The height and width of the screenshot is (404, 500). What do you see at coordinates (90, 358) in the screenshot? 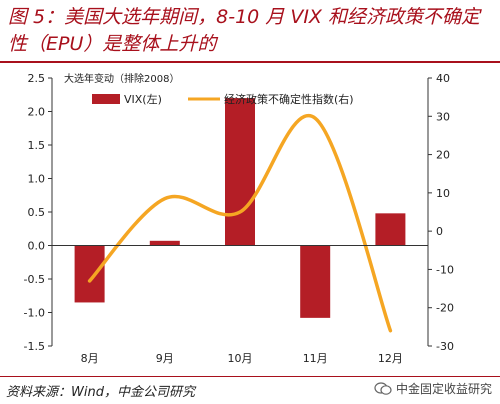
I see `category-label: 8月` at bounding box center [90, 358].